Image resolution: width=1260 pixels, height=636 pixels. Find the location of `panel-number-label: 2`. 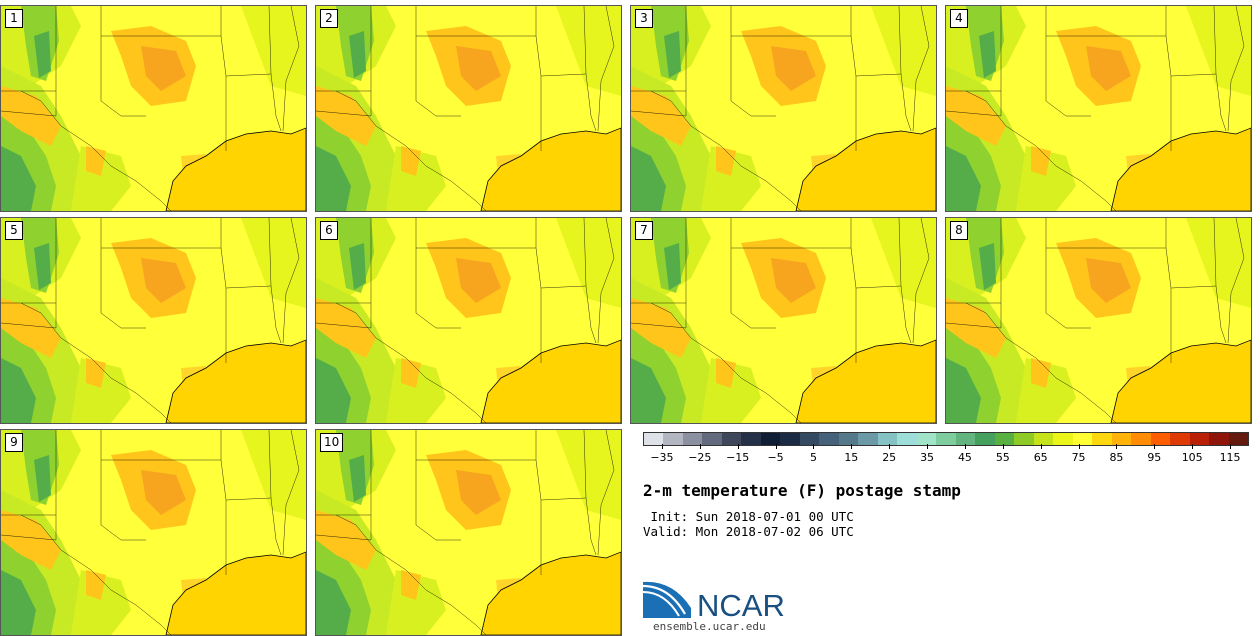

panel-number-label: 2 is located at coordinates (329, 18).